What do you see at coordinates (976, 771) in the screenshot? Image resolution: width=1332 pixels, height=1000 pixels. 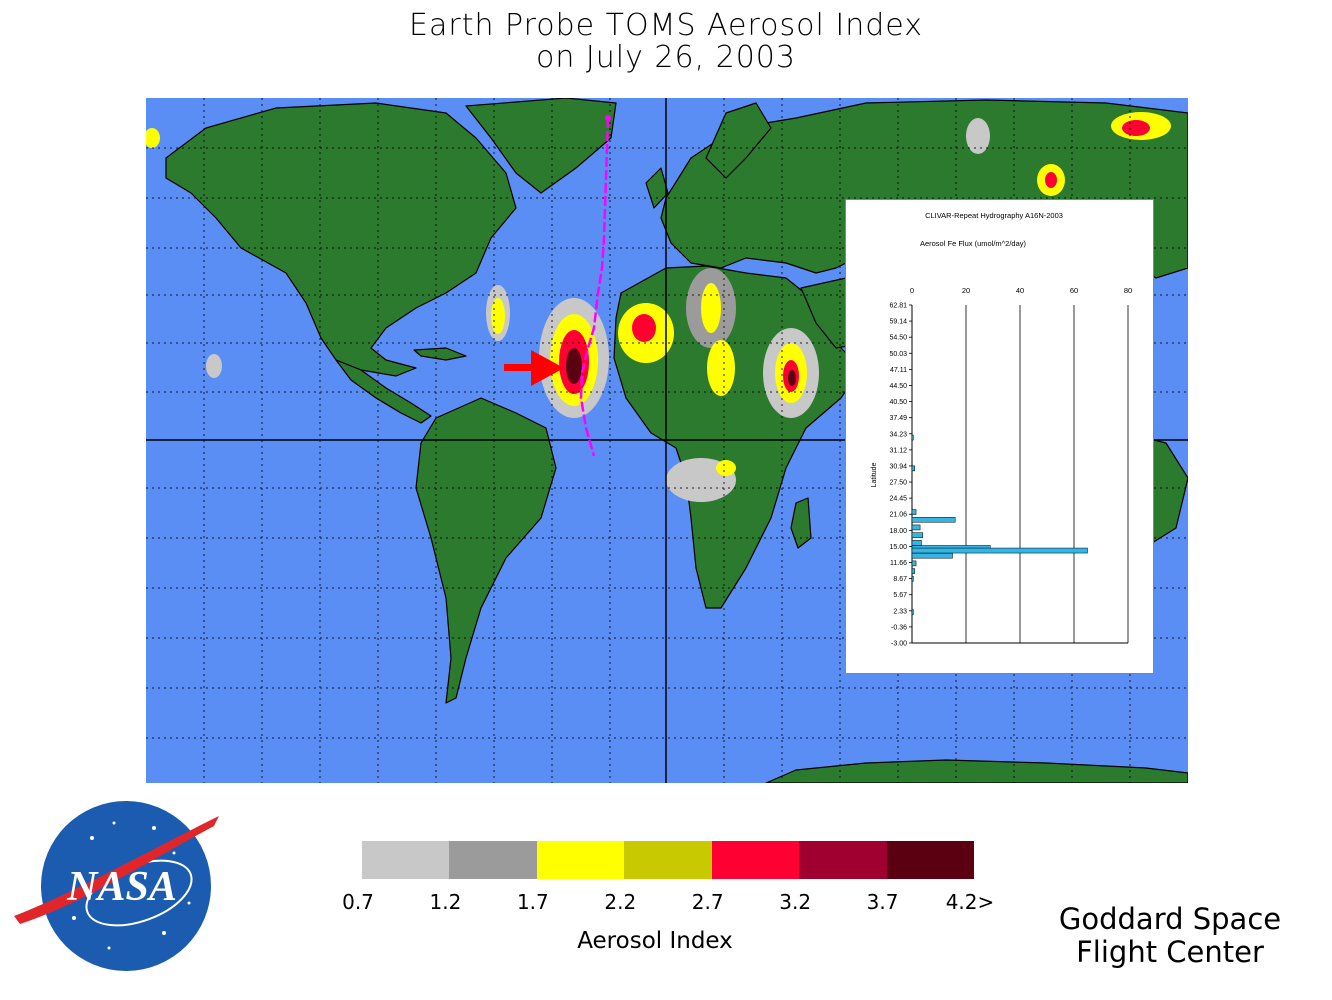 I see `antarctica` at bounding box center [976, 771].